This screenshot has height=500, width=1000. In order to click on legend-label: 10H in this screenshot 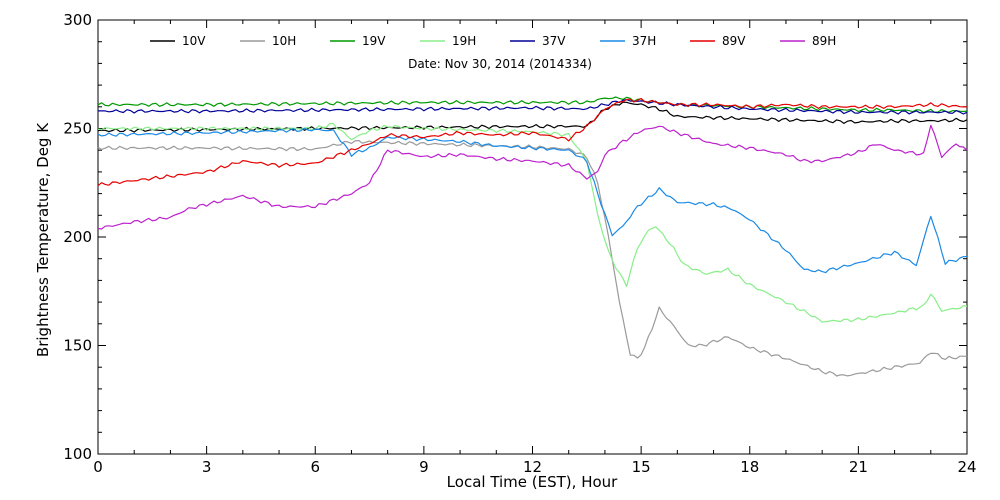, I will do `click(284, 41)`.